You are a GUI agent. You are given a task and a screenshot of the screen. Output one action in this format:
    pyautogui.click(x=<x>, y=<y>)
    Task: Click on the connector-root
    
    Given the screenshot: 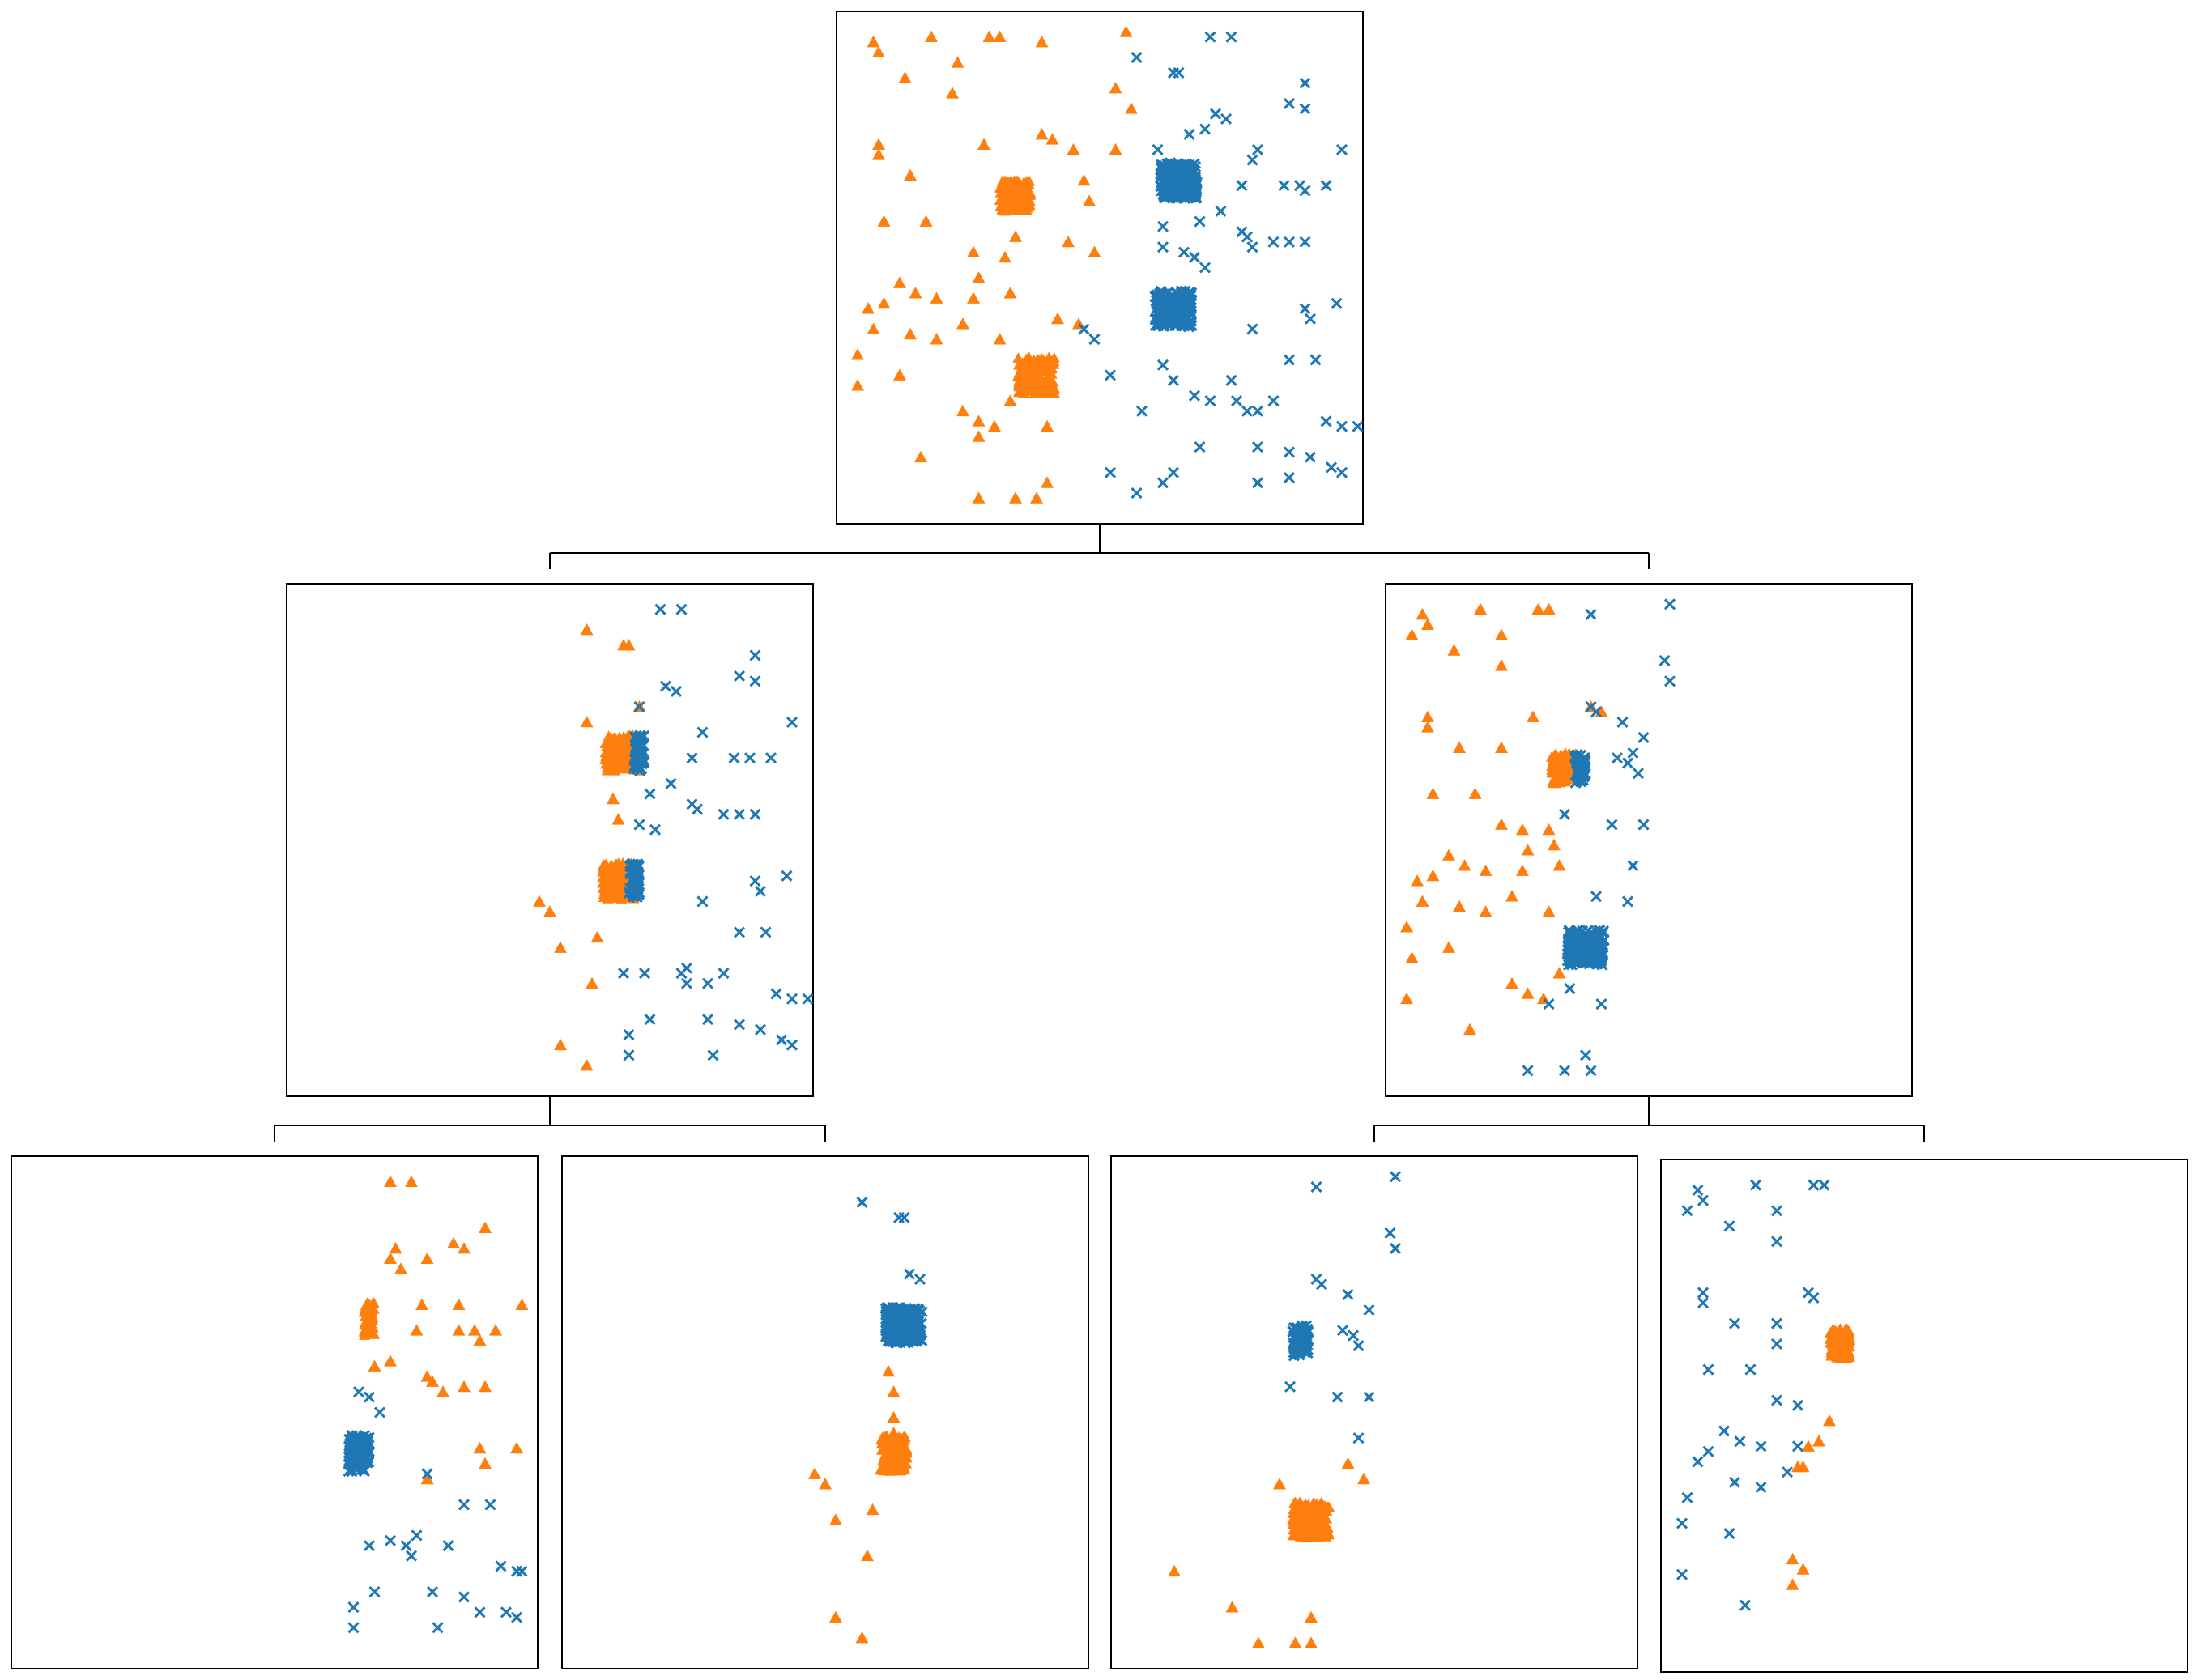 What is the action you would take?
    pyautogui.click(x=1099, y=546)
    